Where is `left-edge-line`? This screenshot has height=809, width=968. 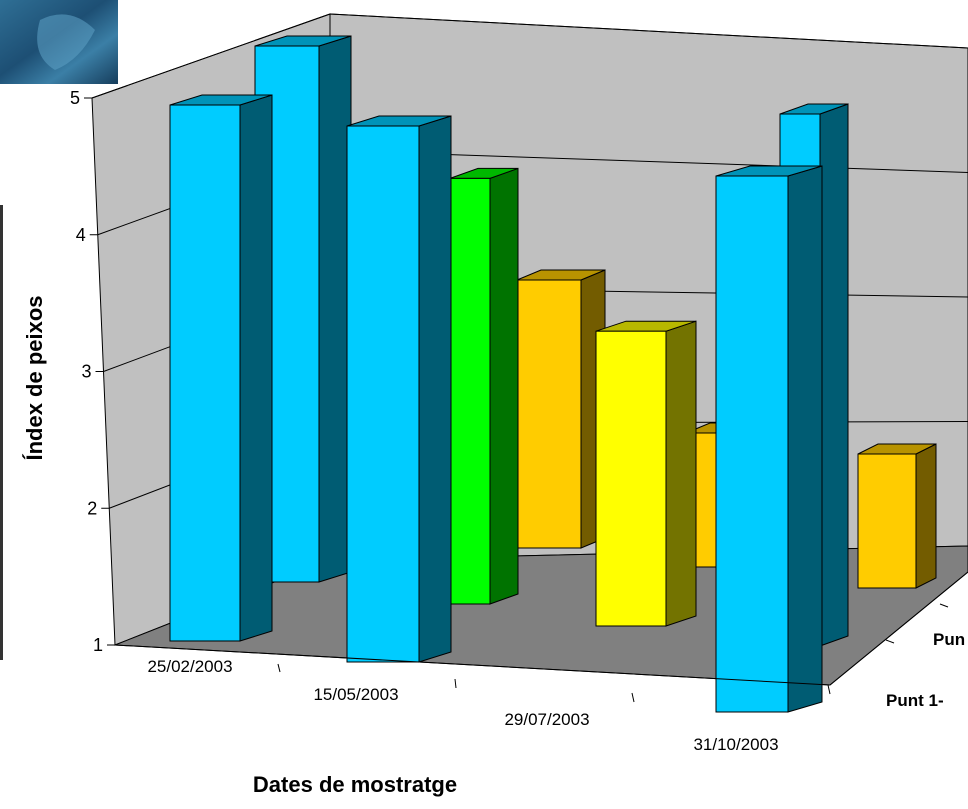
left-edge-line is located at coordinates (1, 432).